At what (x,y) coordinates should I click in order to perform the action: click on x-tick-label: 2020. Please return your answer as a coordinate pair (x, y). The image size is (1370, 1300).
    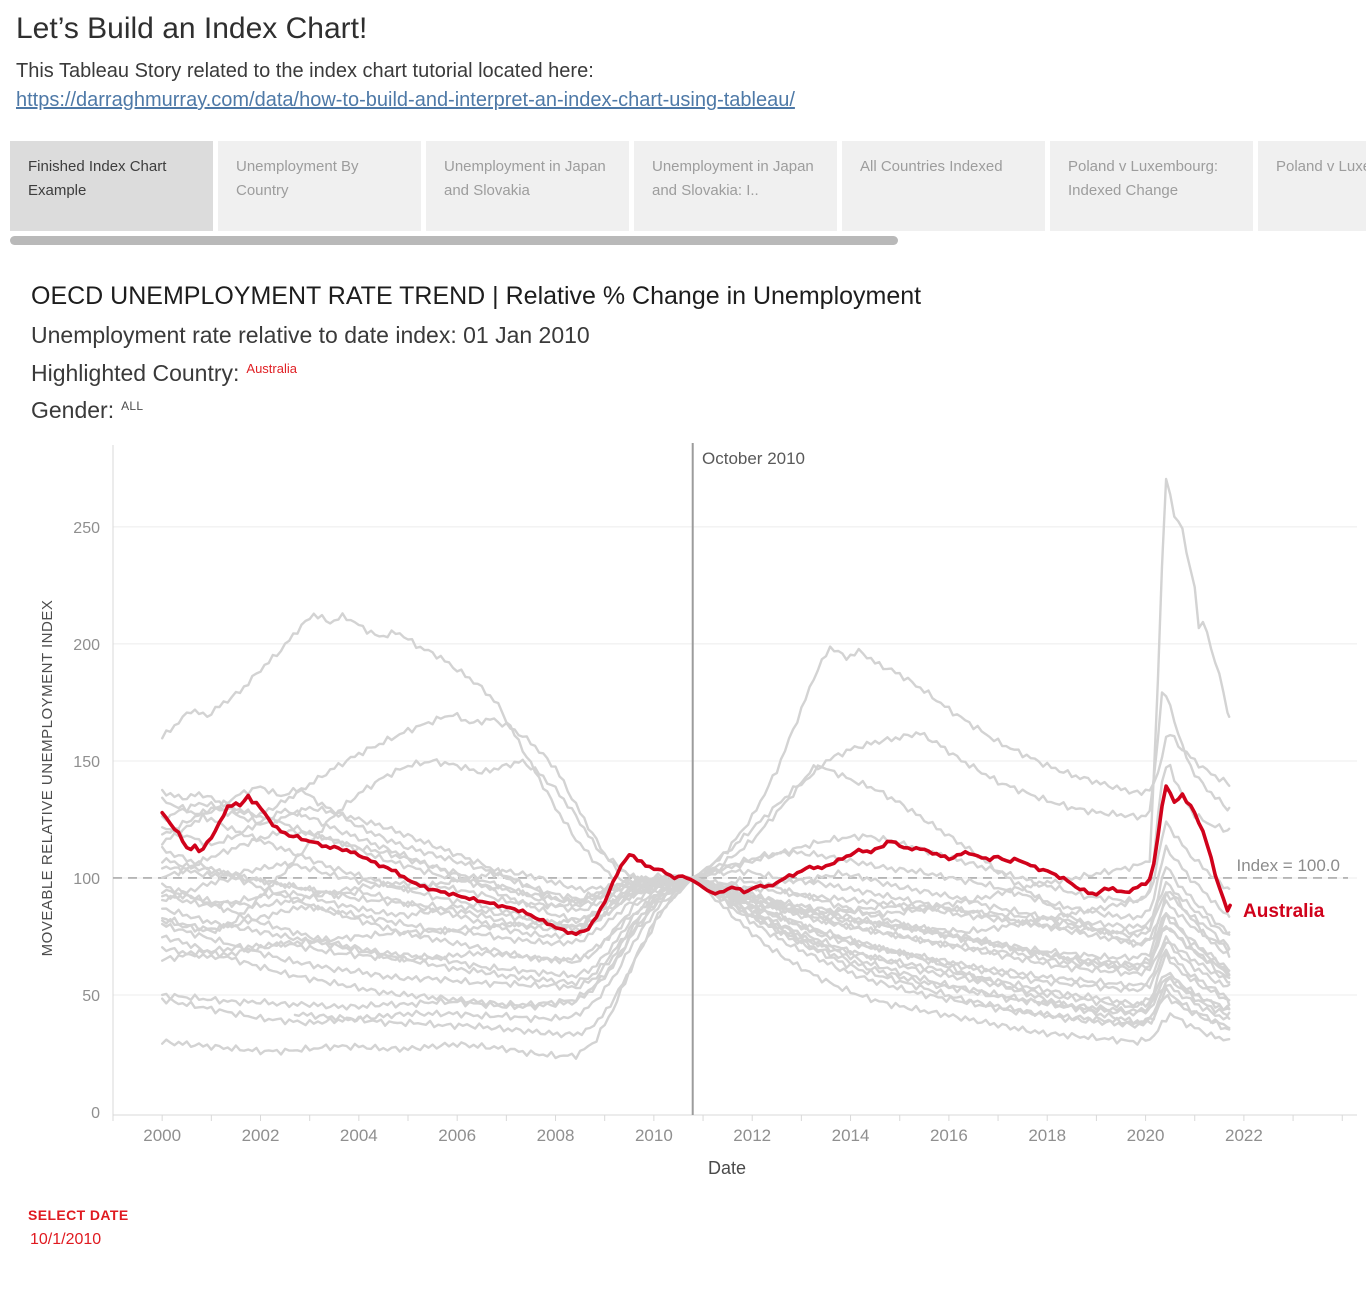
    Looking at the image, I should click on (1146, 1135).